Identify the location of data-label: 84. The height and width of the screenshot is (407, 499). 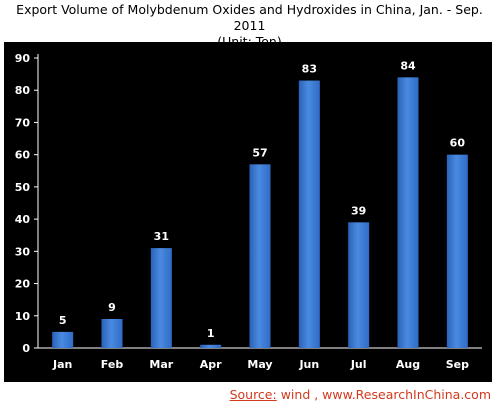
(408, 65).